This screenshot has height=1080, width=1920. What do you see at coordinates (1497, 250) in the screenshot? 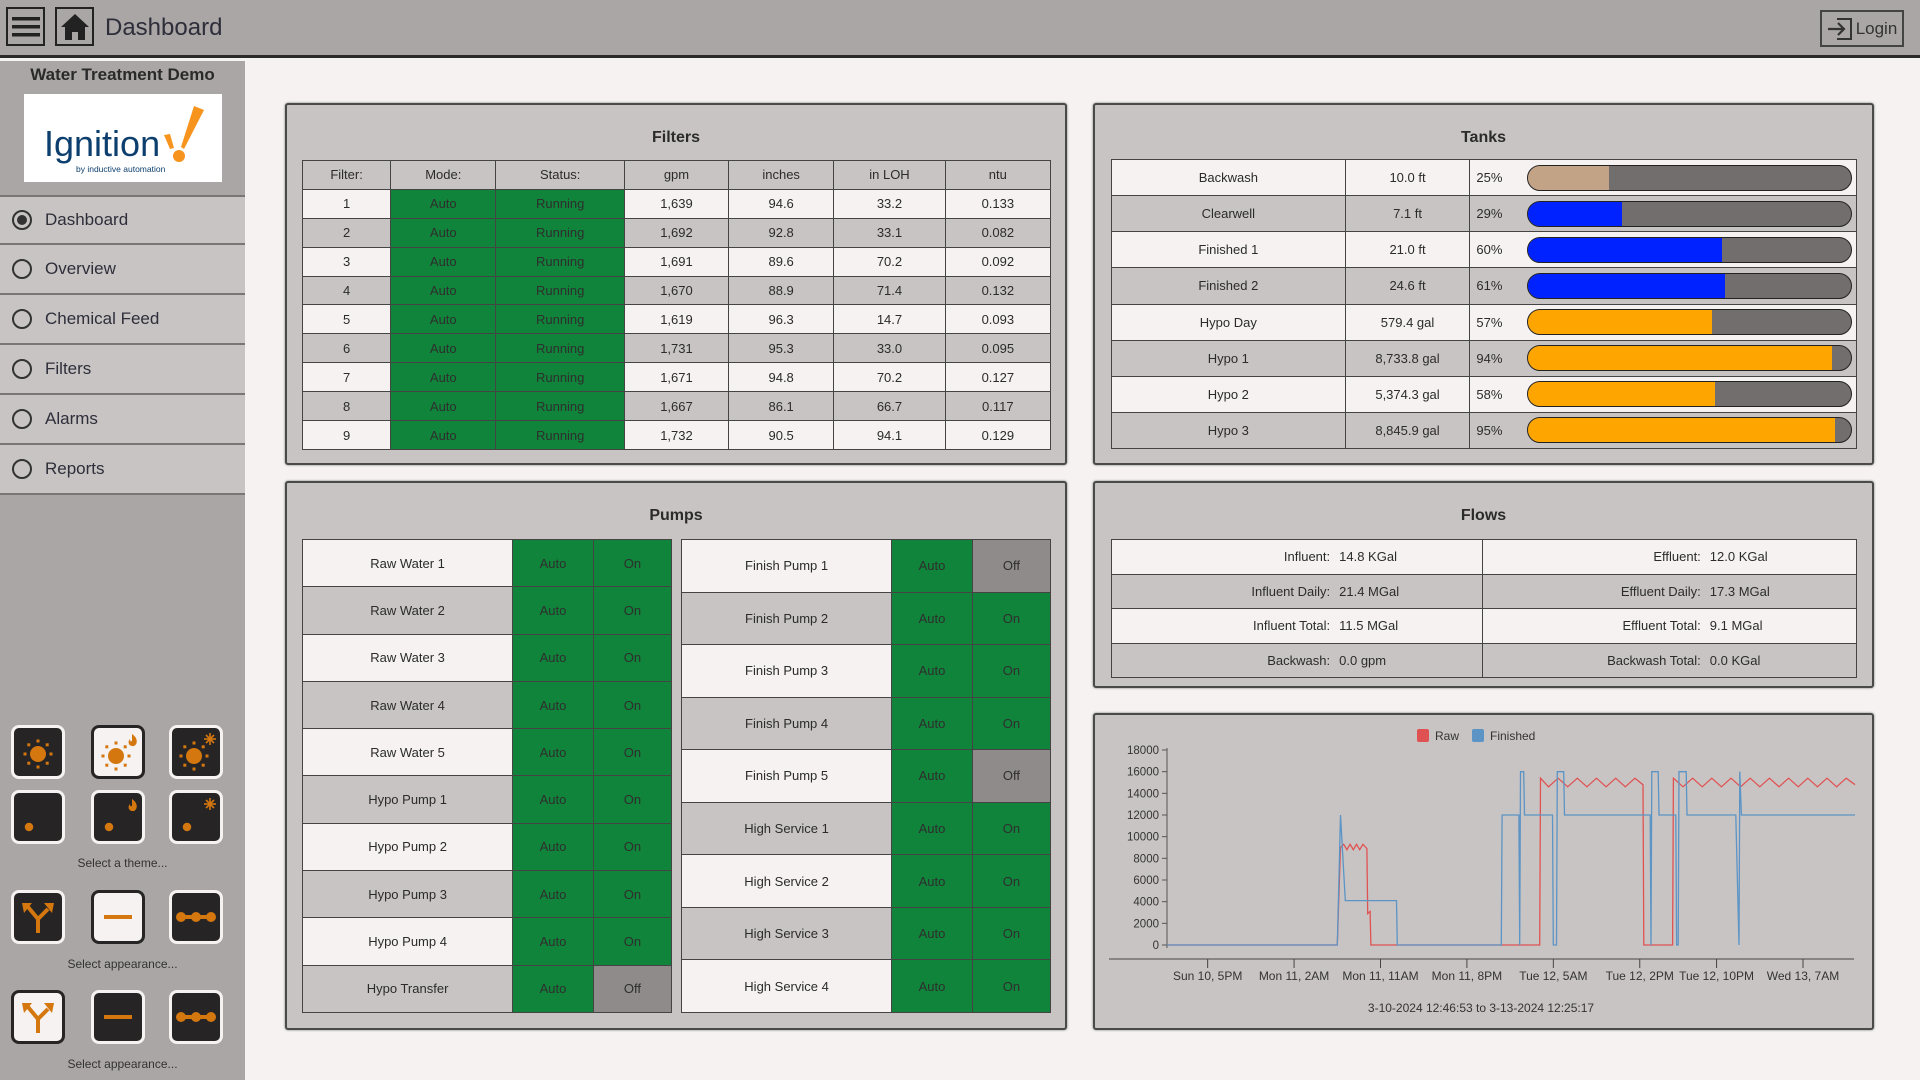
I see `tank-percent: 60%` at bounding box center [1497, 250].